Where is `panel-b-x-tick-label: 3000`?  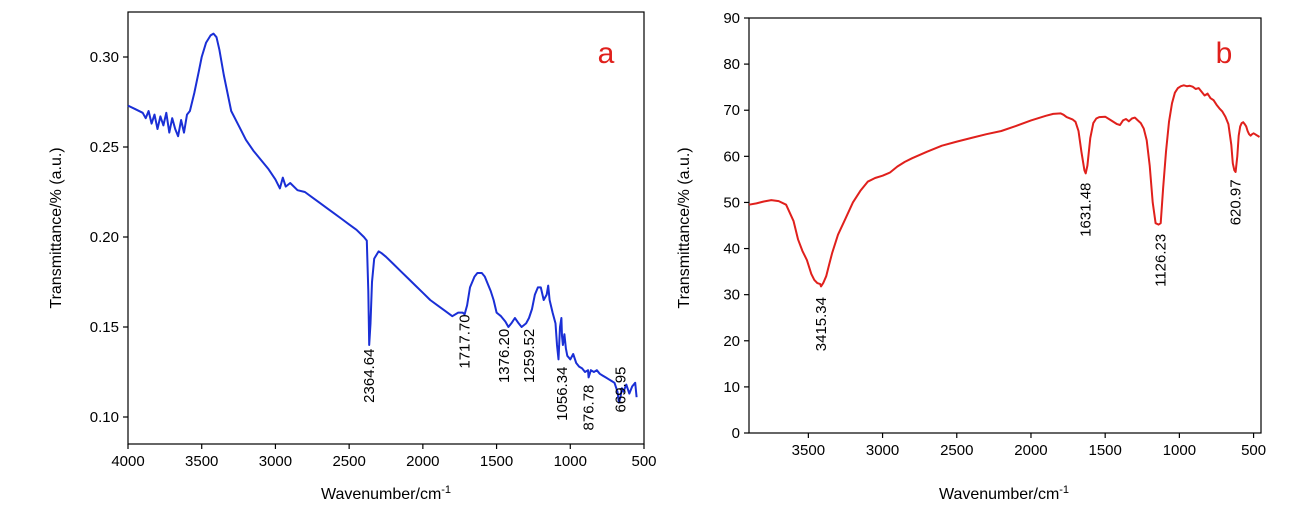 panel-b-x-tick-label: 3000 is located at coordinates (882, 450).